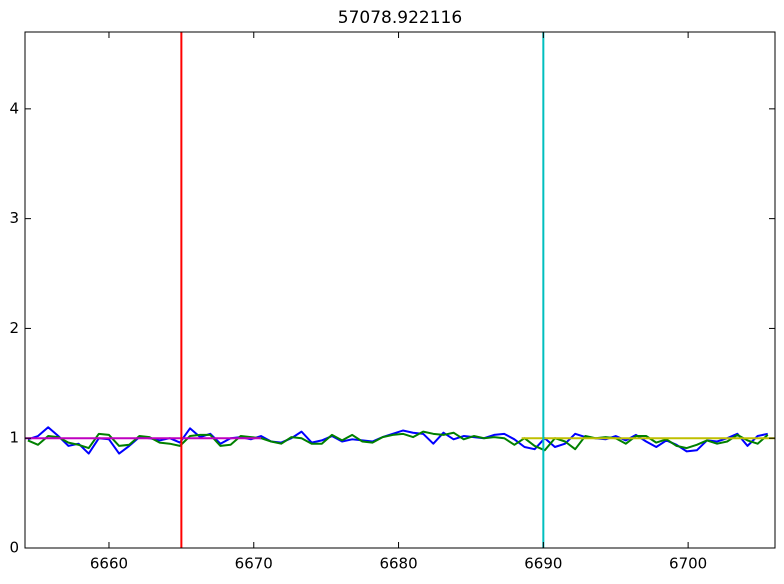 The image size is (784, 584). What do you see at coordinates (400, 18) in the screenshot?
I see `chart-title: 57078.922116` at bounding box center [400, 18].